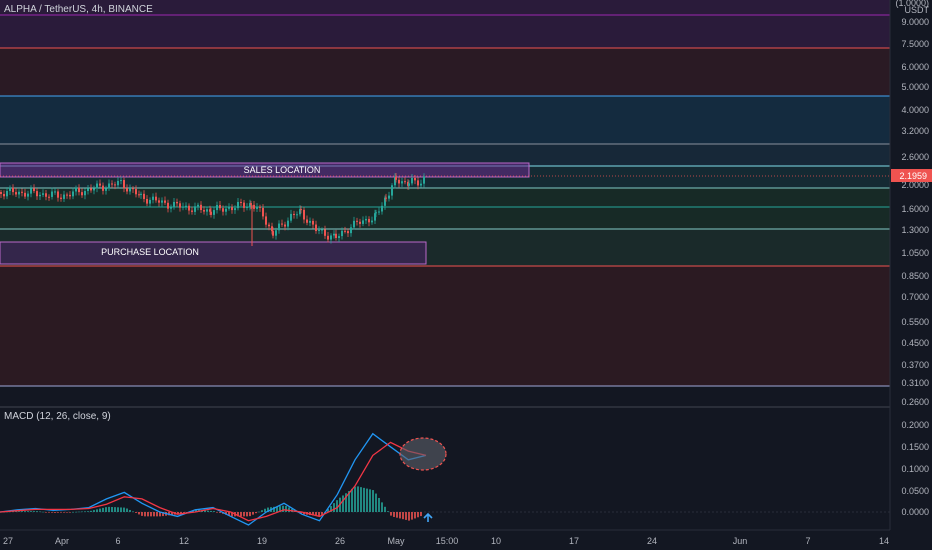 The width and height of the screenshot is (932, 550). I want to click on highlight-ellipse, so click(423, 454).